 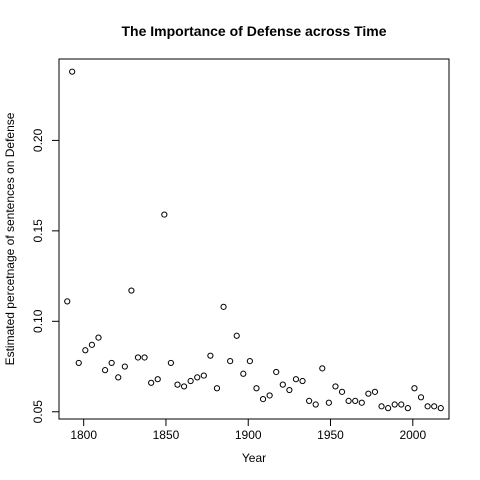 I want to click on x-tick-label: 1900, so click(x=248, y=435).